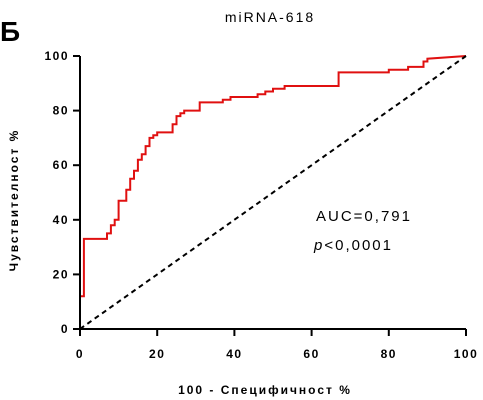  I want to click on p-symbol: p, so click(318, 245).